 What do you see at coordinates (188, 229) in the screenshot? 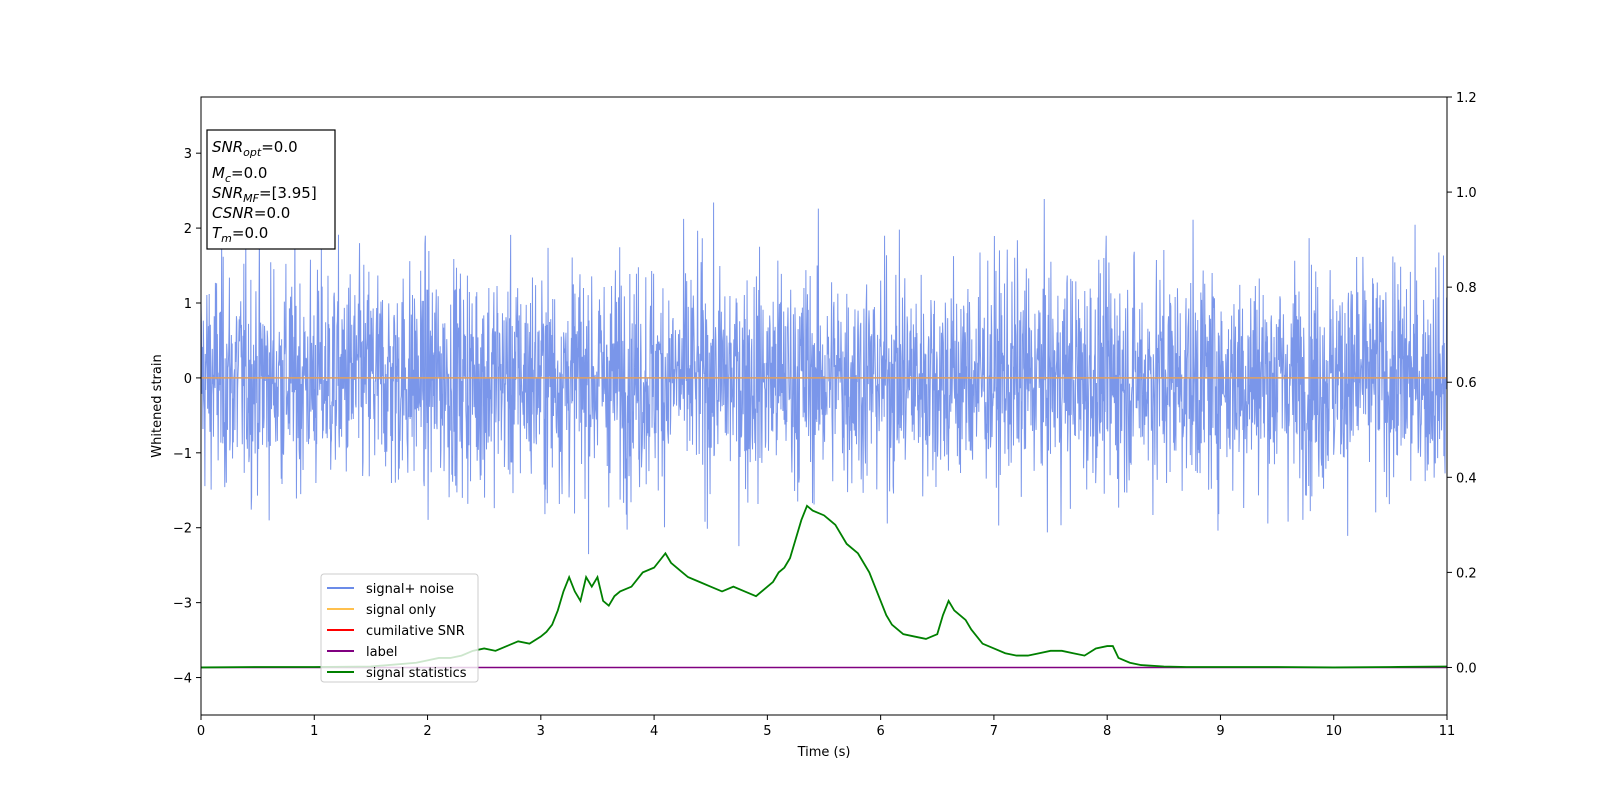
I see `y-tick-label: 2` at bounding box center [188, 229].